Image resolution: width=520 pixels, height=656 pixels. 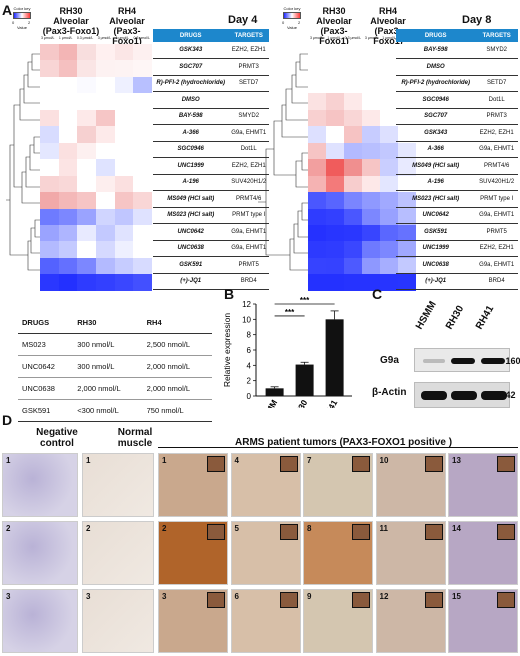 What do you see at coordinates (108, 410) in the screenshot?
I see `ic50-cell: <300 nmol/L` at bounding box center [108, 410].